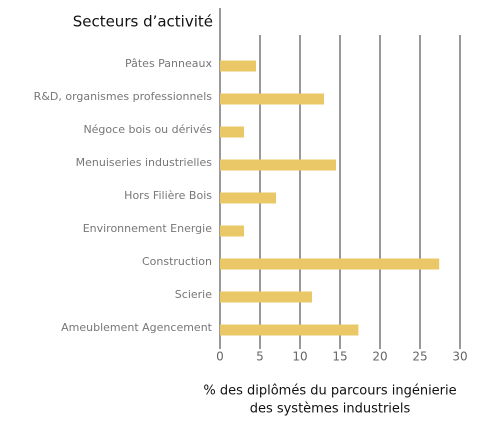  What do you see at coordinates (147, 129) in the screenshot?
I see `y-tick-label: Négoce bois ou dérivés` at bounding box center [147, 129].